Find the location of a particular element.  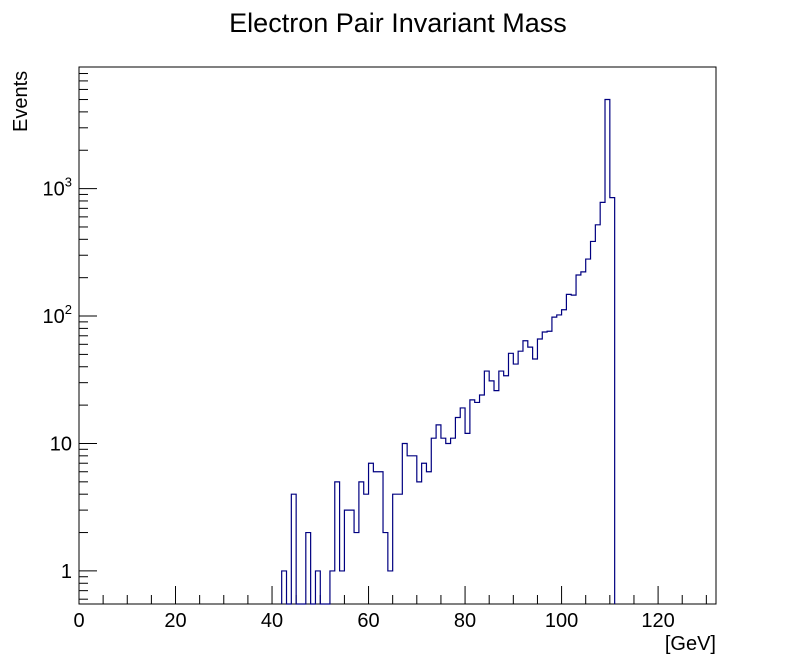

x-tick-label: 60 is located at coordinates (368, 621).